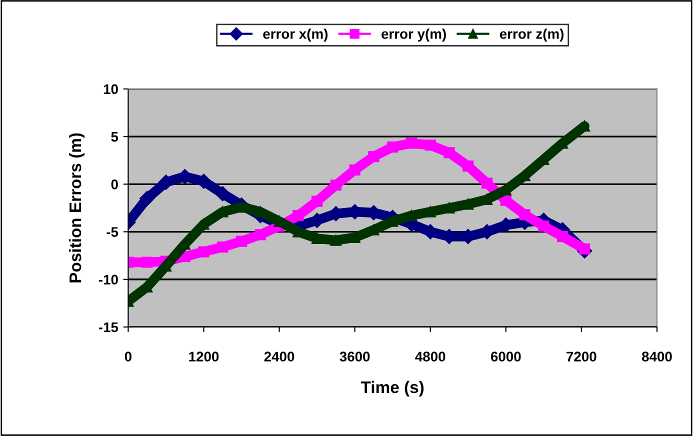  I want to click on x-tick-label: 1200, so click(204, 357).